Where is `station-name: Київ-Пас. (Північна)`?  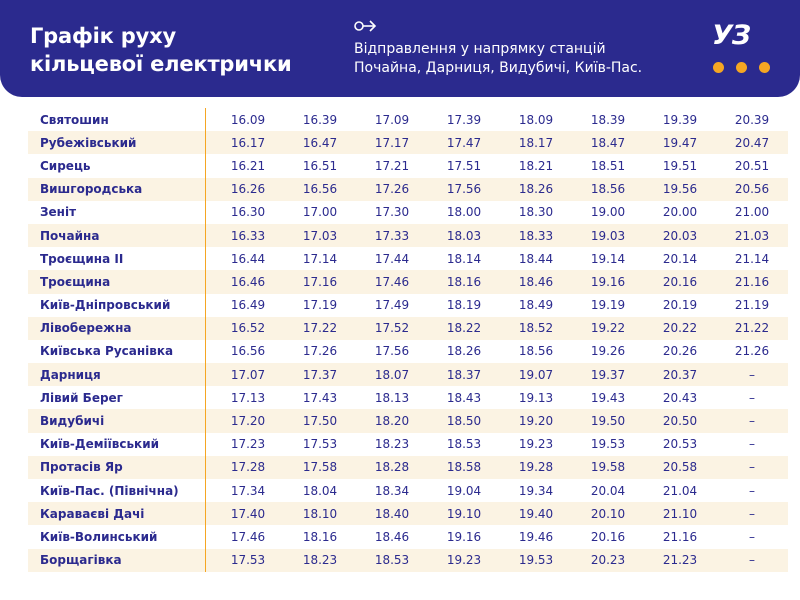
station-name: Київ-Пас. (Північна) is located at coordinates (117, 491).